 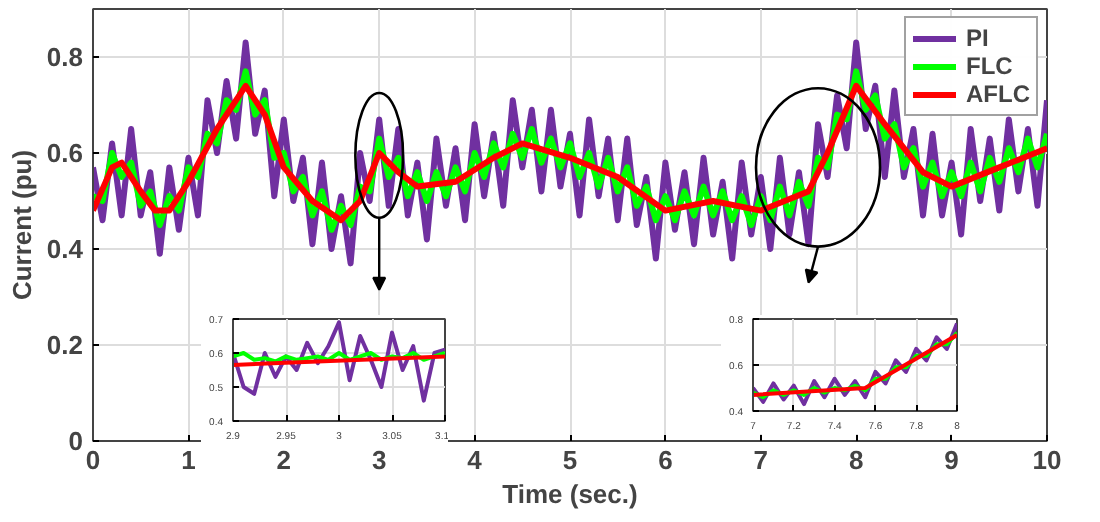 What do you see at coordinates (65, 249) in the screenshot?
I see `y-tick-label: 0.4` at bounding box center [65, 249].